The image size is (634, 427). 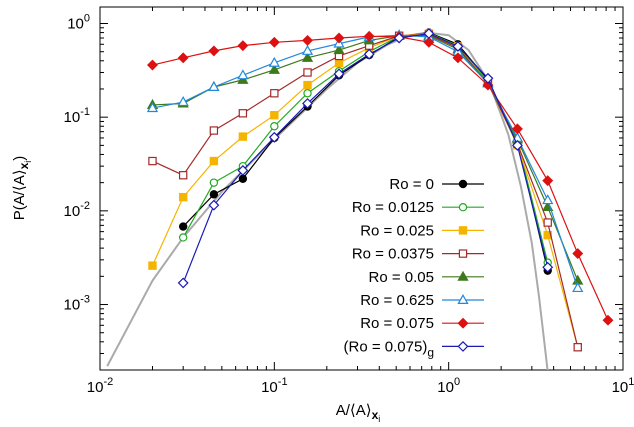 I want to click on x-axis-label: A/⟨A⟩xi, so click(x=358, y=413).